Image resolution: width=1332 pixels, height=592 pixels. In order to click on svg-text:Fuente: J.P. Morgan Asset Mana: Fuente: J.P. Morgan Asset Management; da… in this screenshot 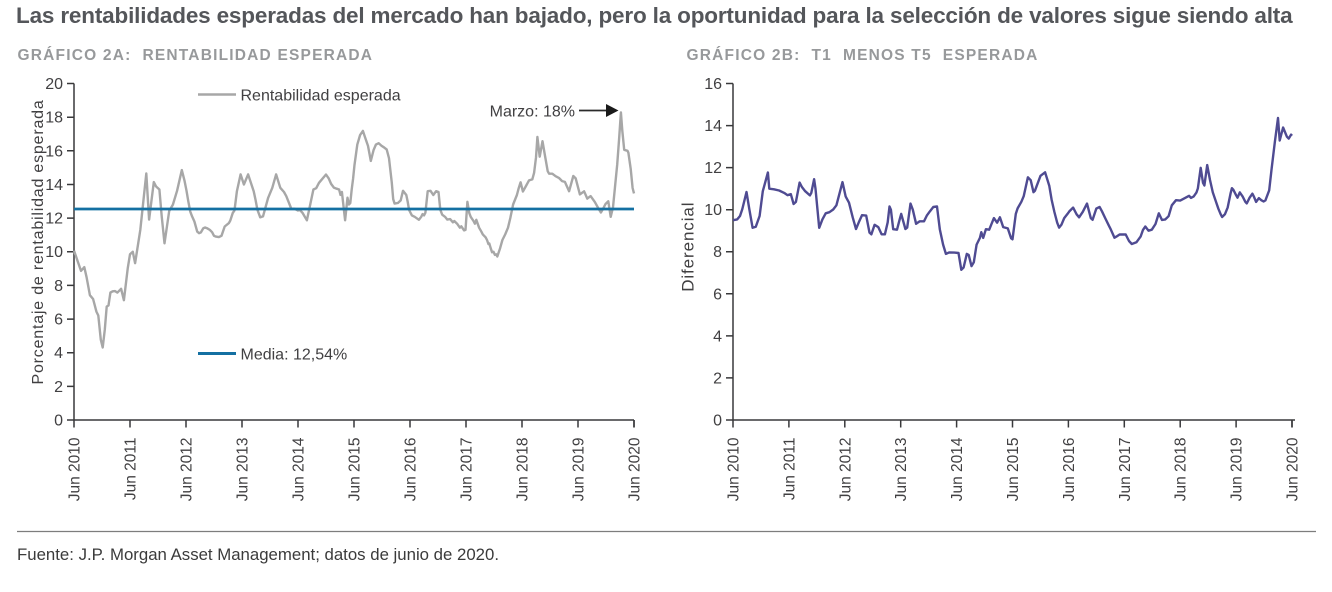, I will do `click(258, 554)`.